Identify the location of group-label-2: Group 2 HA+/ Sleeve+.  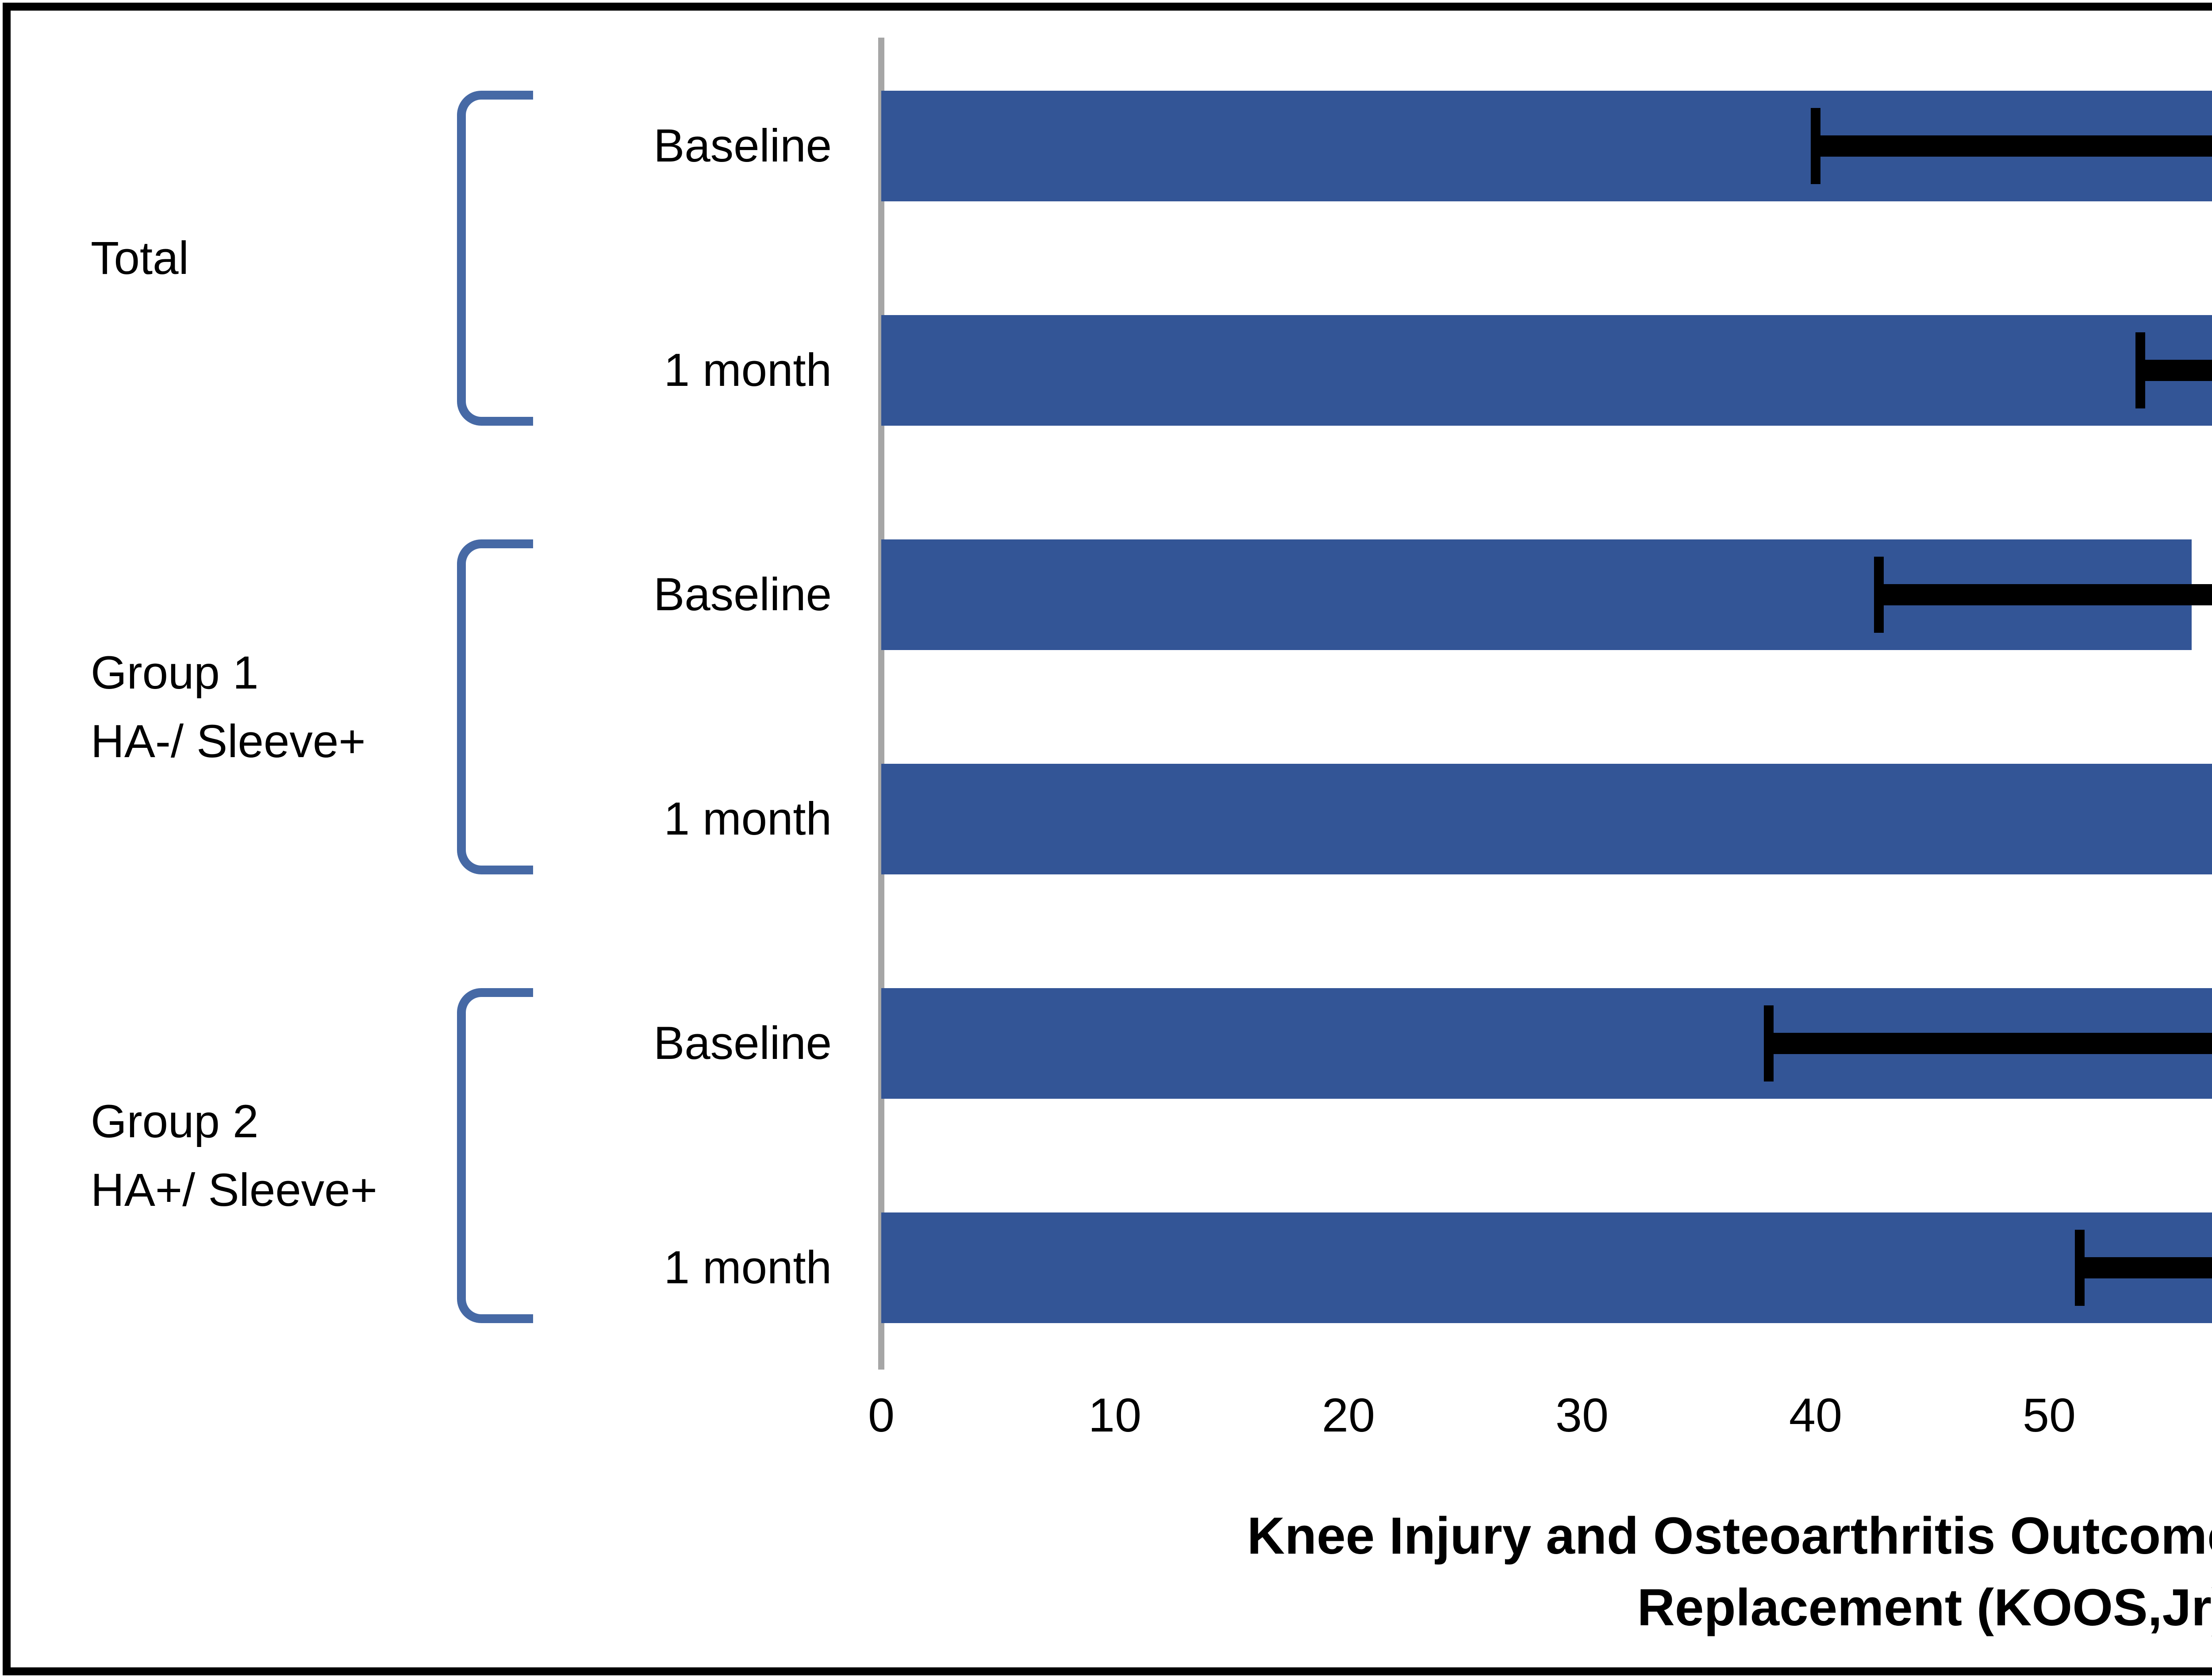
(274, 1155).